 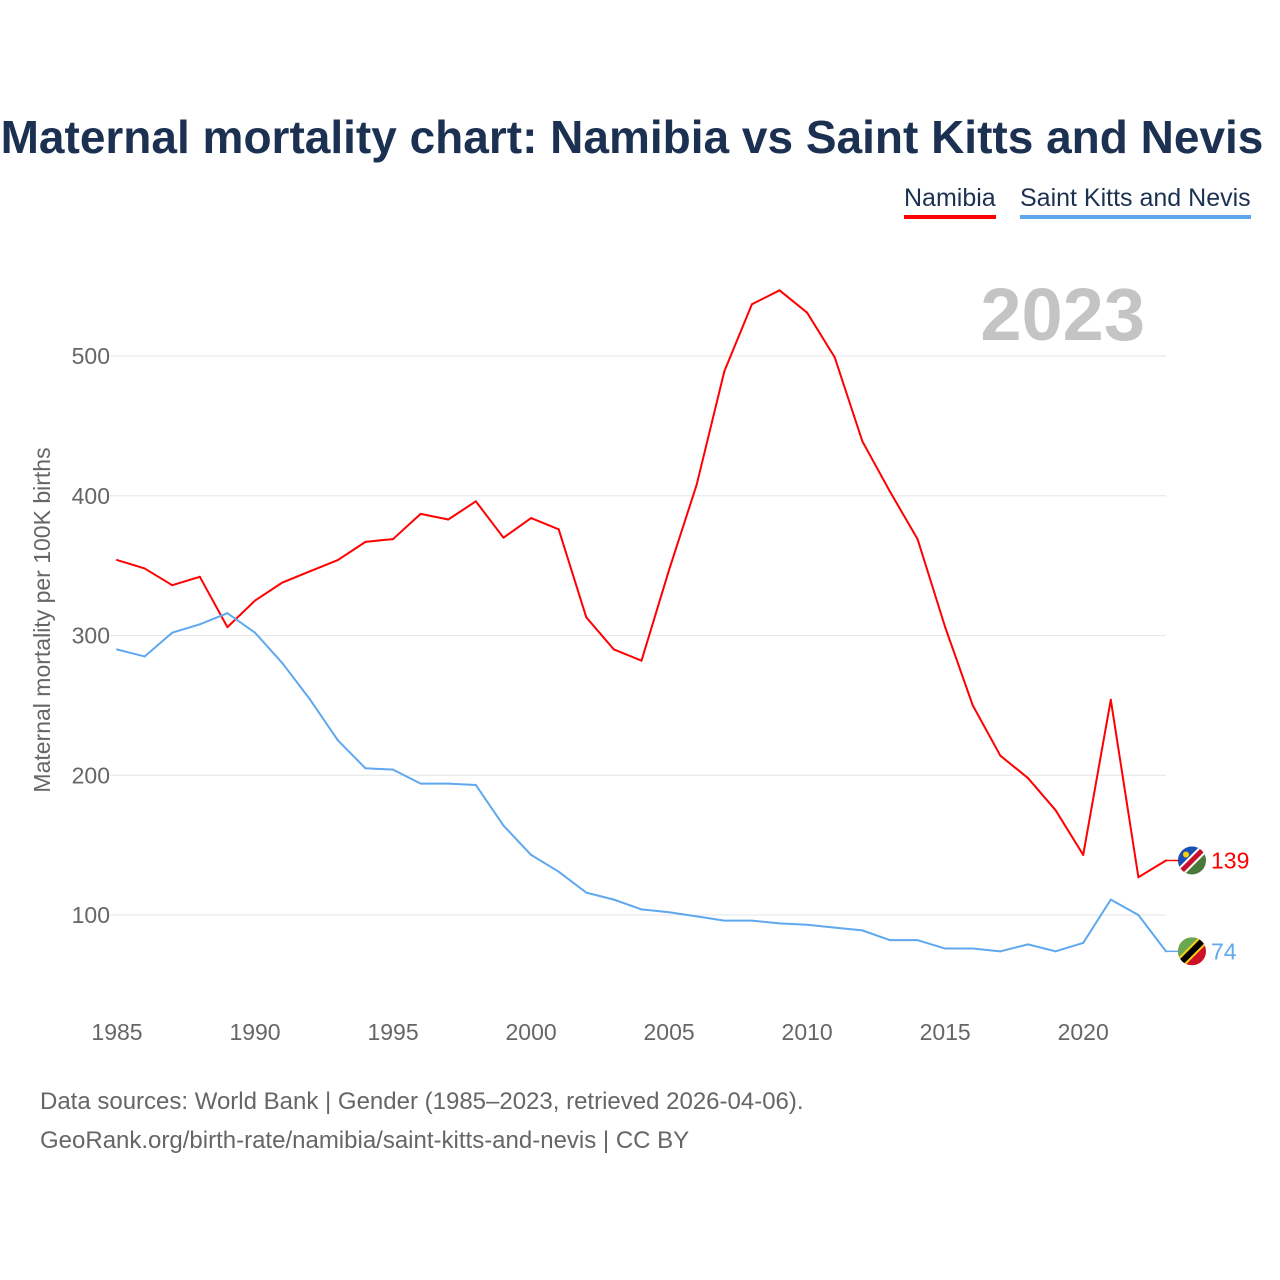 I want to click on x-tick-label: 2020, so click(x=1083, y=1032).